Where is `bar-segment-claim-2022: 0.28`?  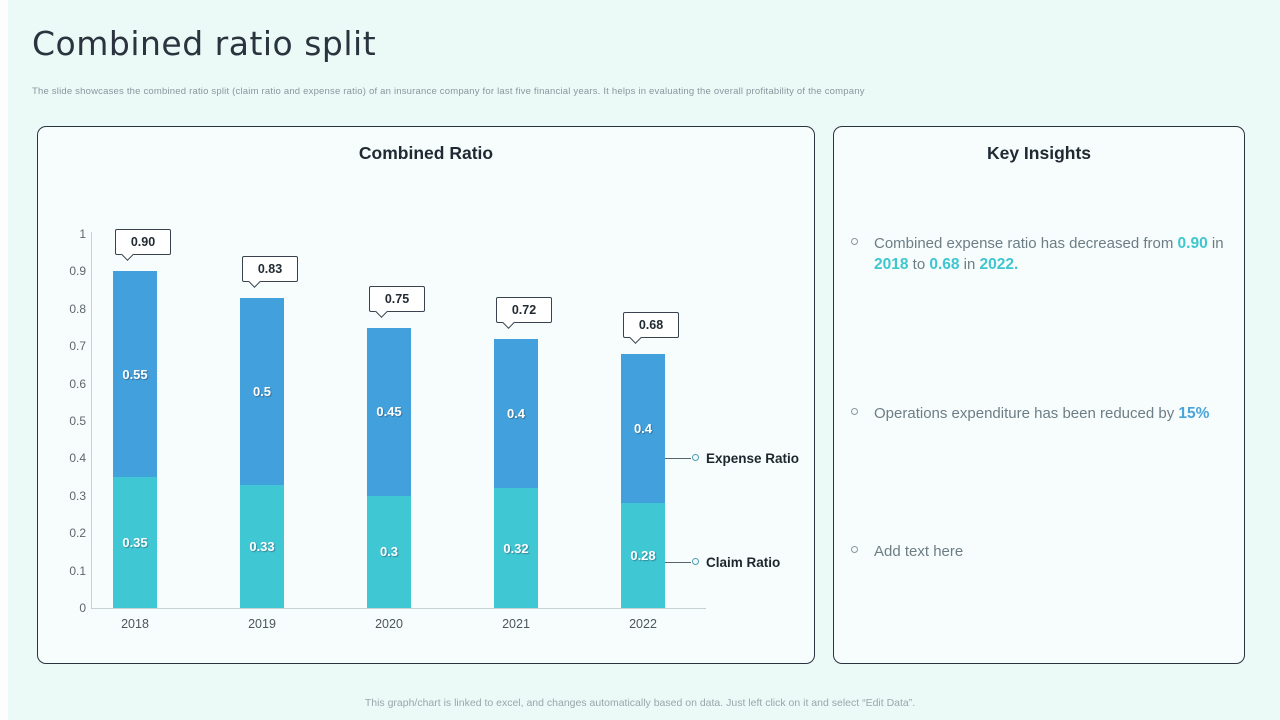 bar-segment-claim-2022: 0.28 is located at coordinates (643, 555).